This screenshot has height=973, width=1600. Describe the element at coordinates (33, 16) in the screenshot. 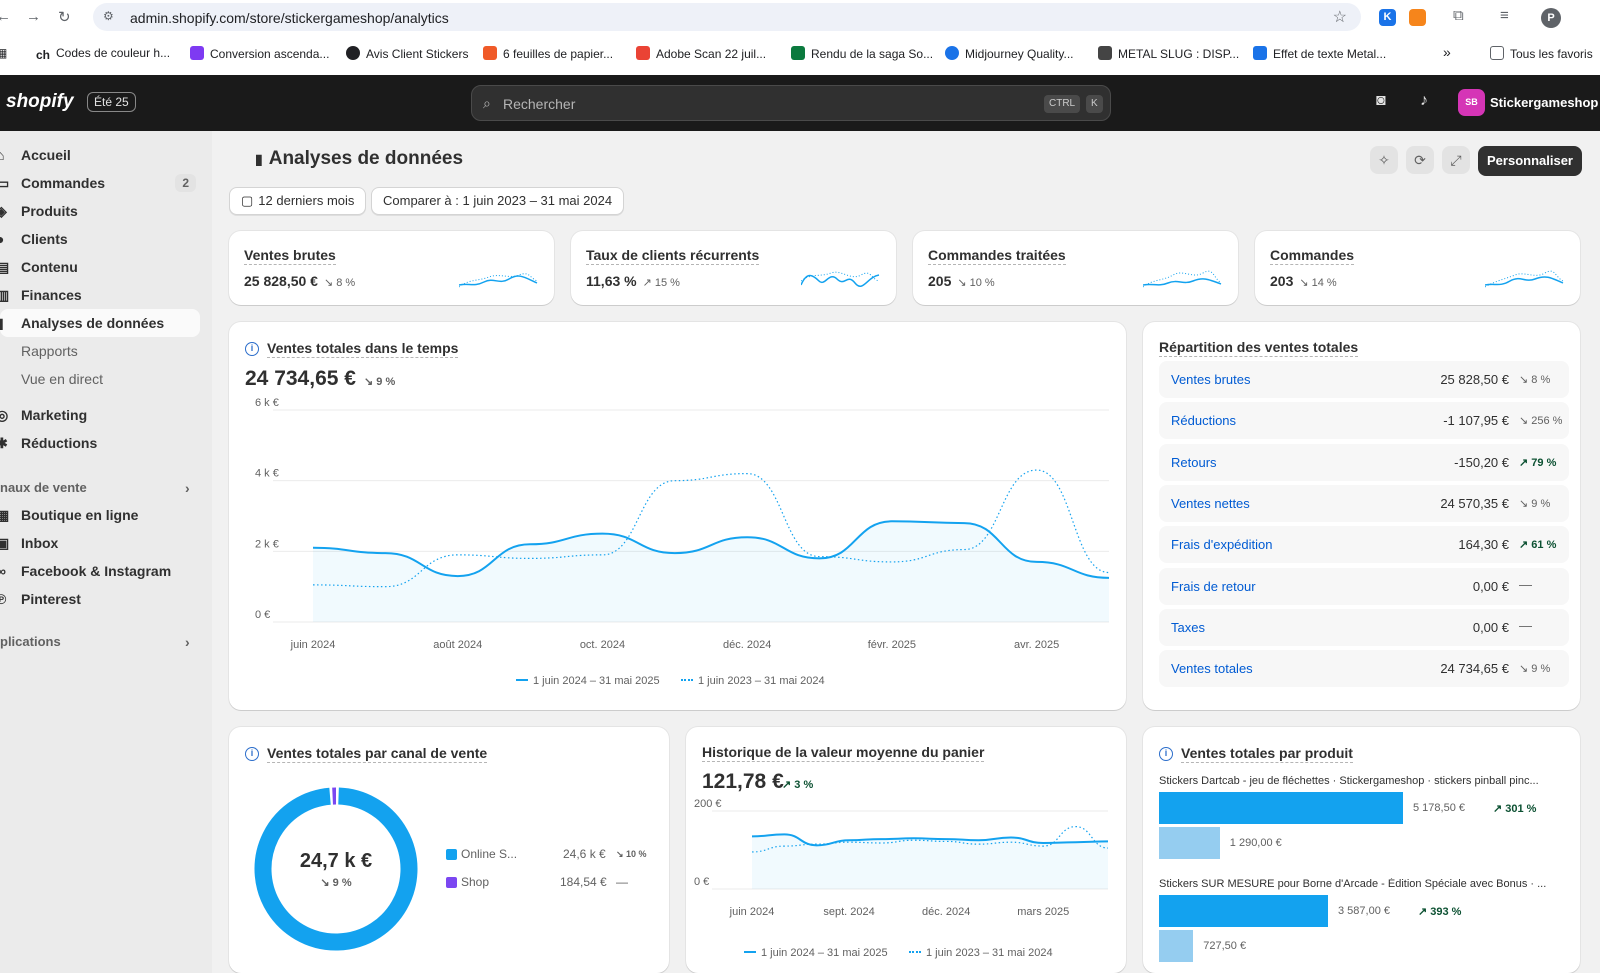

I see `forward-icon: →` at that location.